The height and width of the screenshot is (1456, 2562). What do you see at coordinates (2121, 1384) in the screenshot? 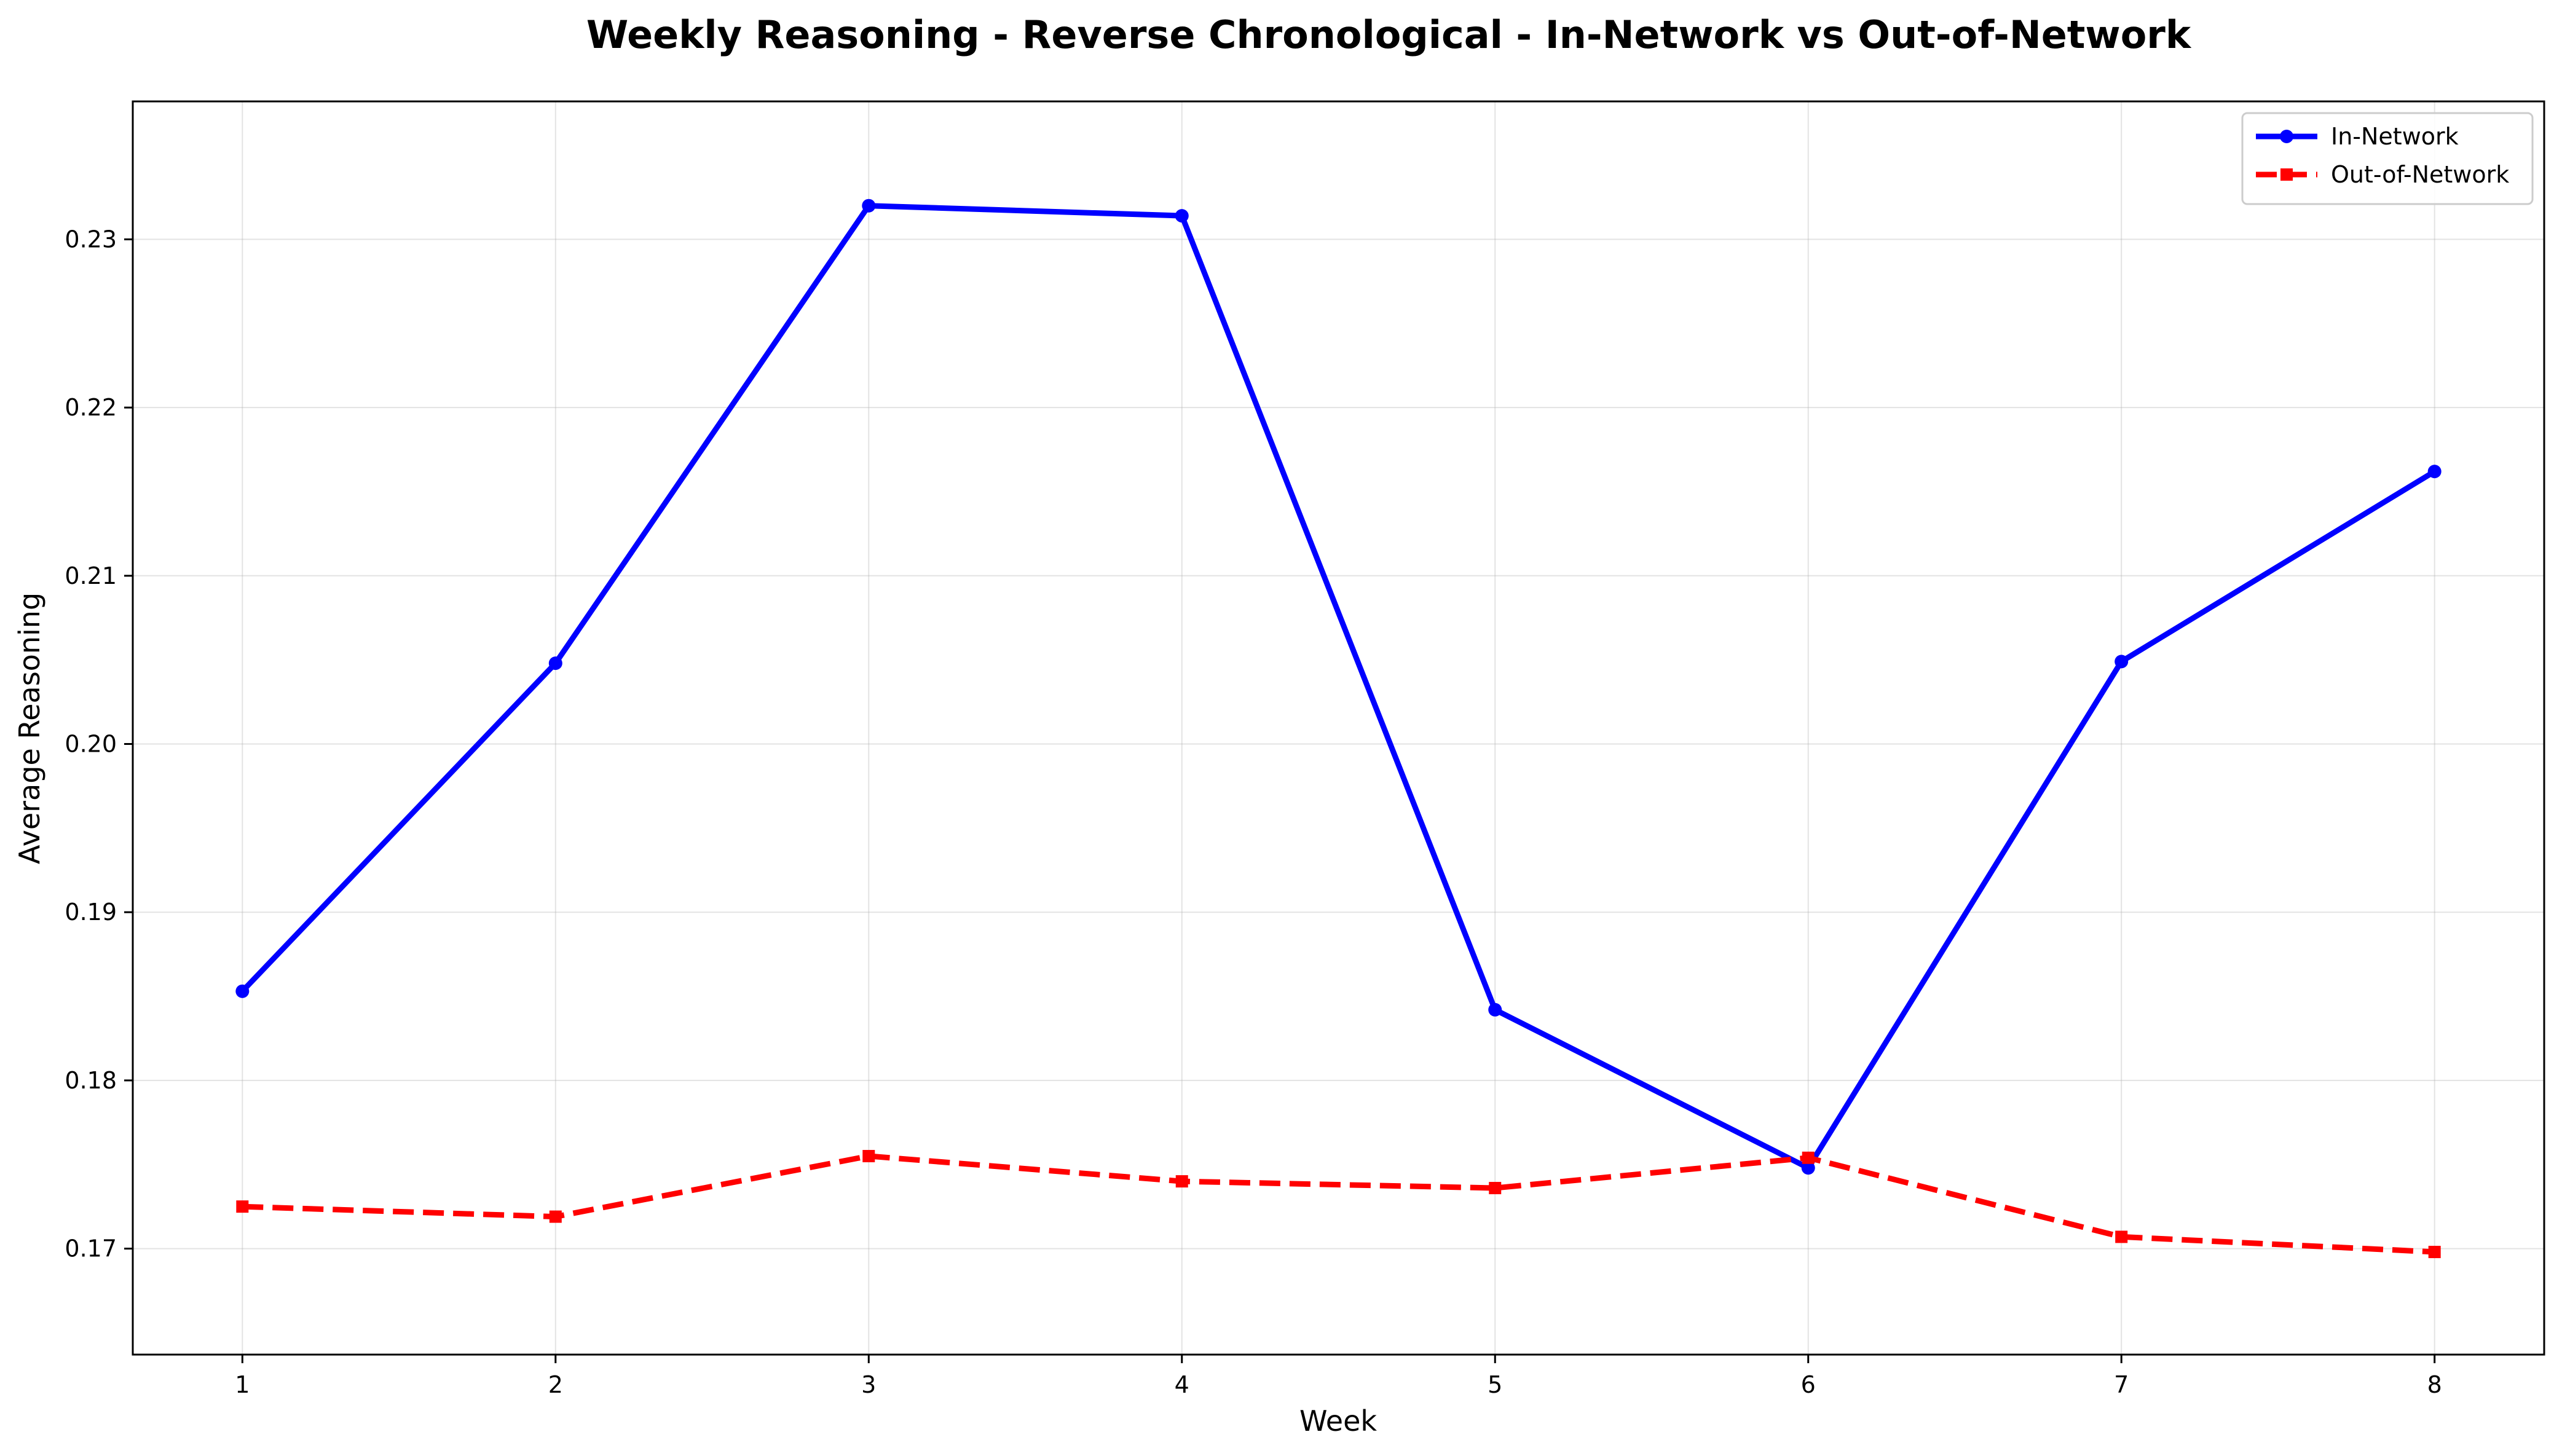
I see `x-tick-label: 7` at bounding box center [2121, 1384].